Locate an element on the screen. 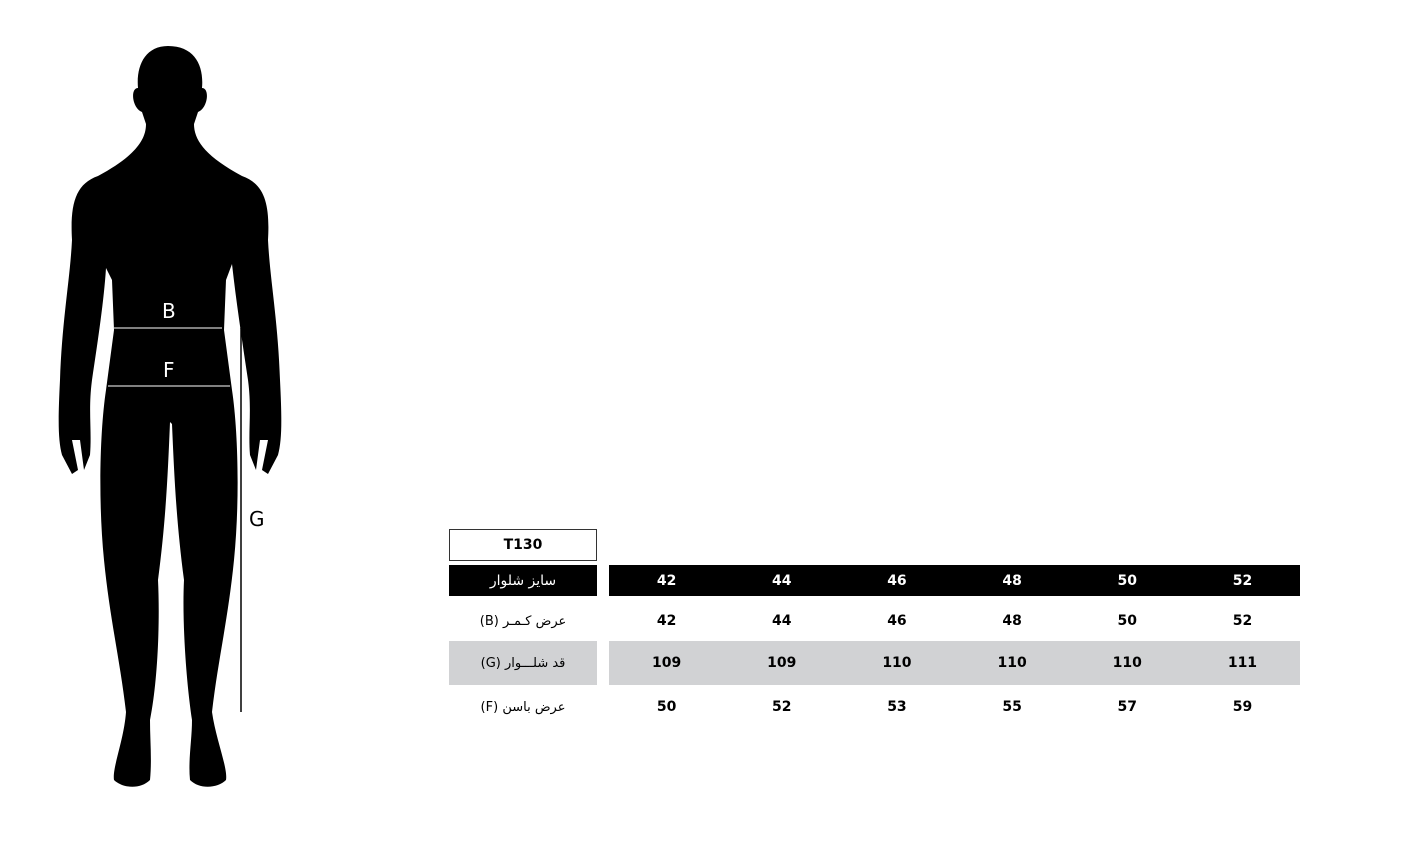 The height and width of the screenshot is (851, 1418). label-g: G is located at coordinates (257, 519).